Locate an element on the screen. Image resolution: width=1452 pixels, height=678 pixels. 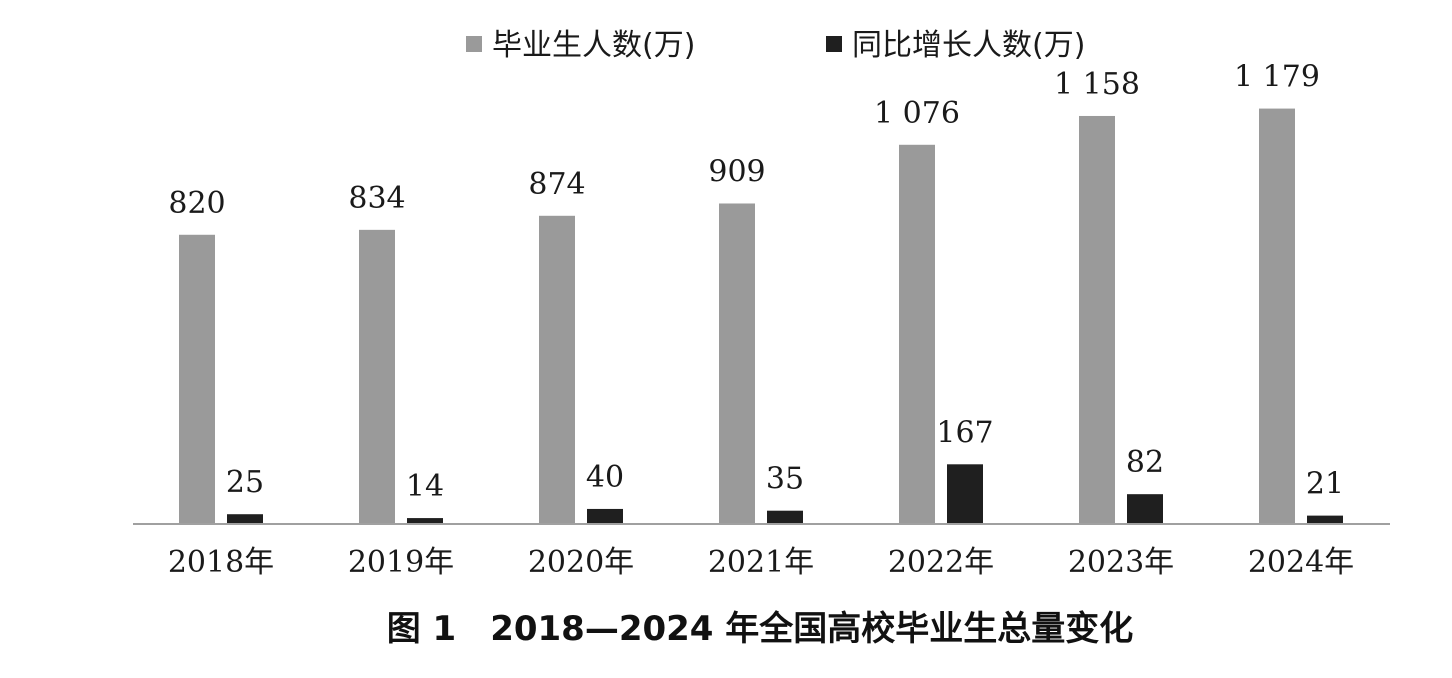
value-label-graduates-2018年: 820 is located at coordinates (196, 203).